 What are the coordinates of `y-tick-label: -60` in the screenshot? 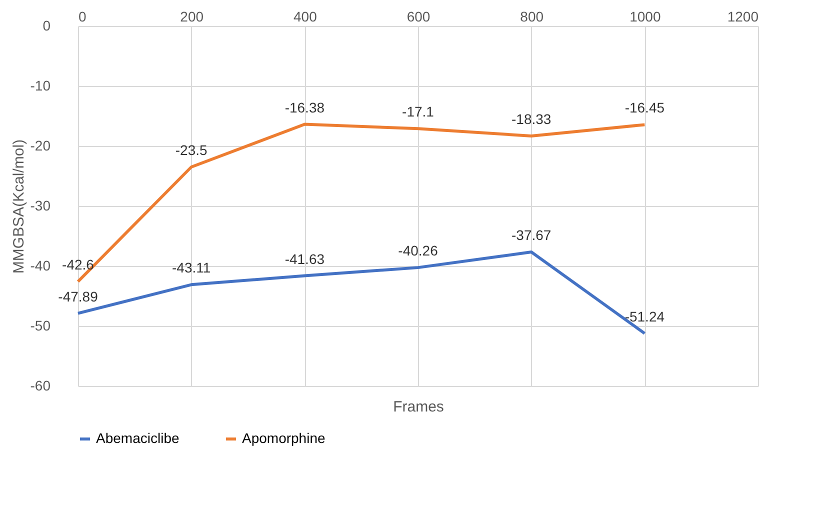 It's located at (40, 386).